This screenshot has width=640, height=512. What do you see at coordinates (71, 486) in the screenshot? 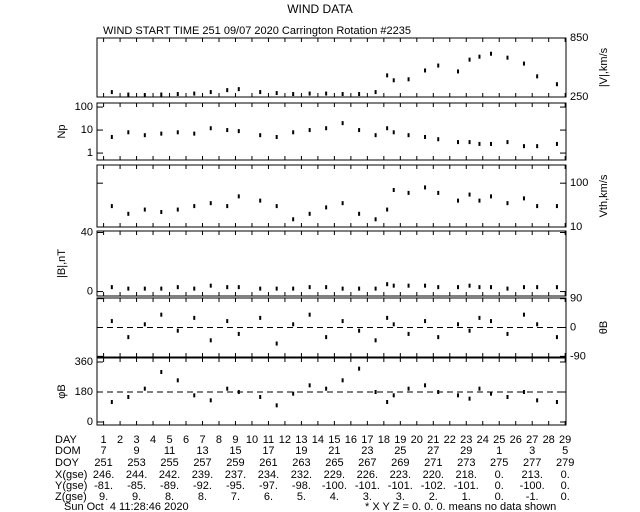
I see `row-label: Y(gse)` at bounding box center [71, 486].